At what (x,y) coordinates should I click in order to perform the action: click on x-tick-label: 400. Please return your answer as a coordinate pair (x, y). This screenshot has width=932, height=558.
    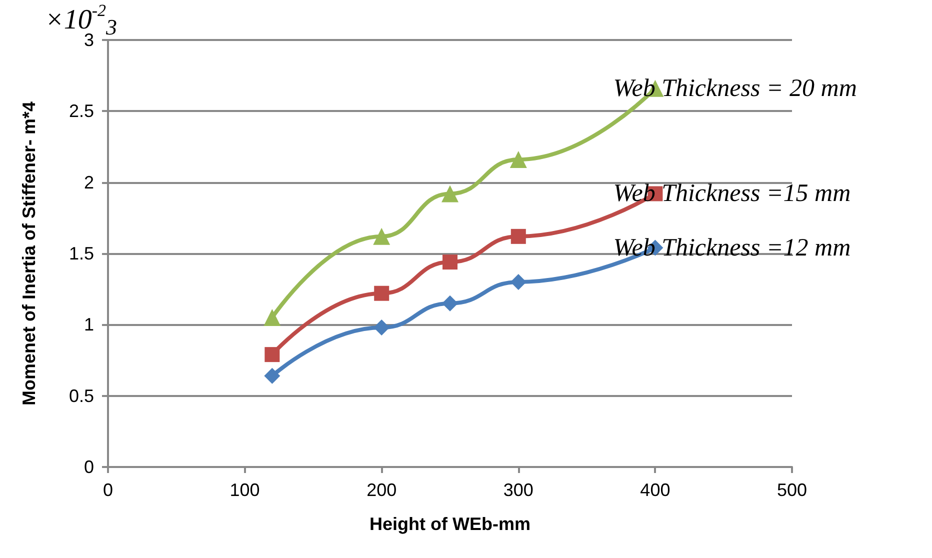
    Looking at the image, I should click on (655, 490).